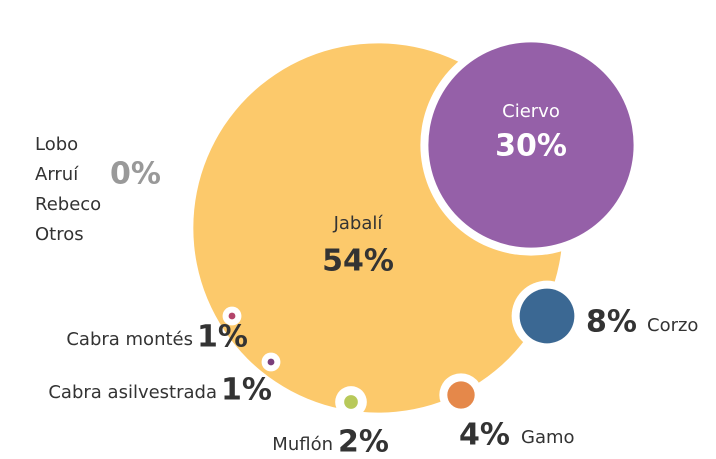 Image resolution: width=716 pixels, height=459 pixels. What do you see at coordinates (672, 325) in the screenshot?
I see `category-label: Corzo` at bounding box center [672, 325].